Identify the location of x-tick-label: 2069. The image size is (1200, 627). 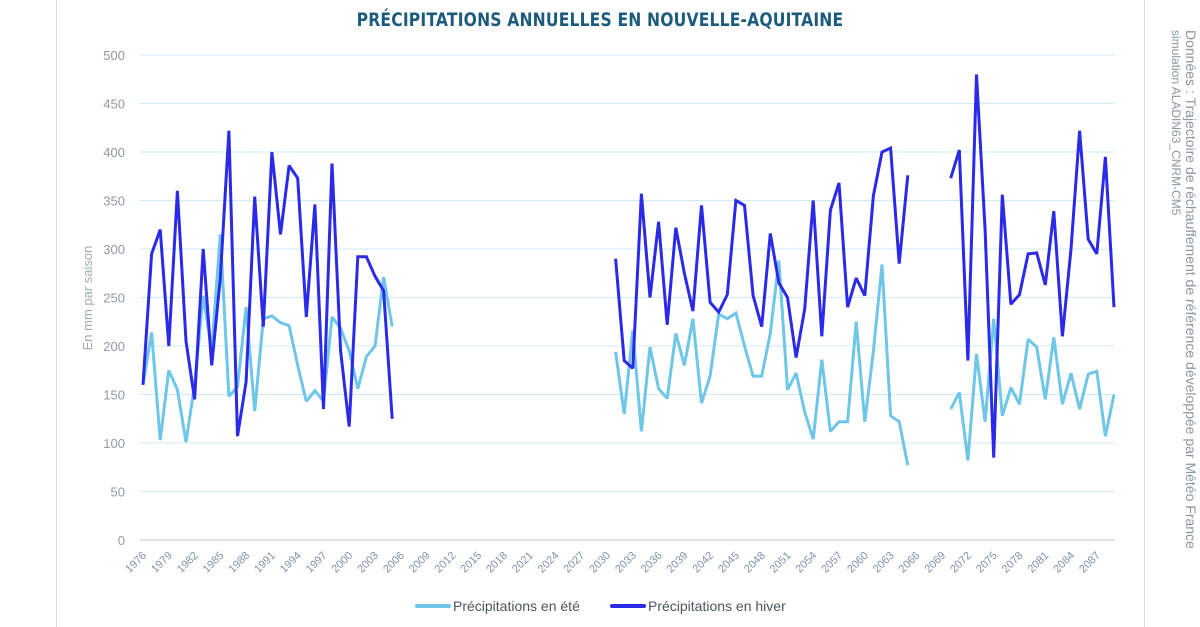
(935, 563).